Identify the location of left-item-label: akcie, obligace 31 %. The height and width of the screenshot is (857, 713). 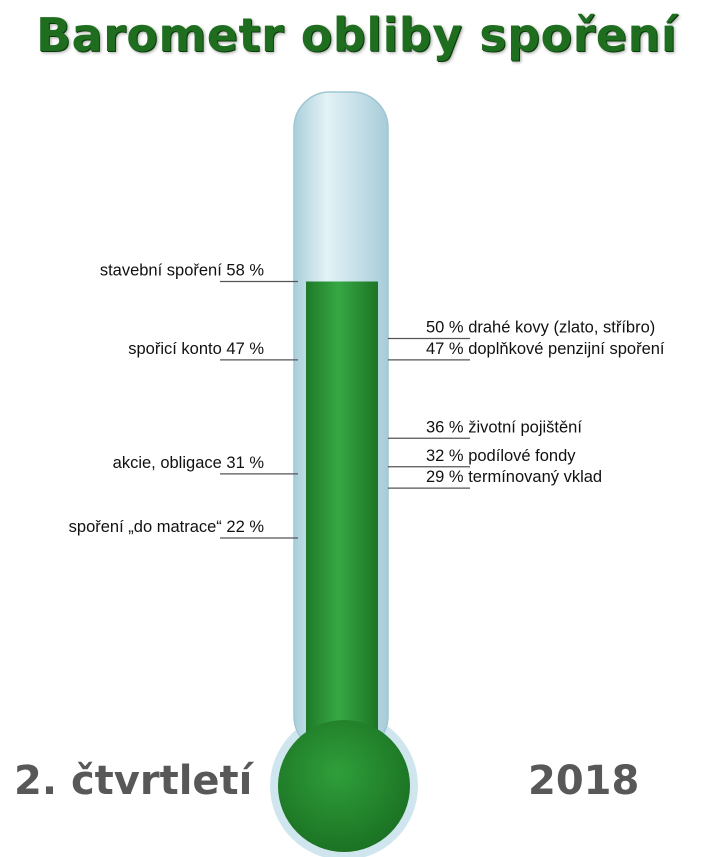
(189, 463).